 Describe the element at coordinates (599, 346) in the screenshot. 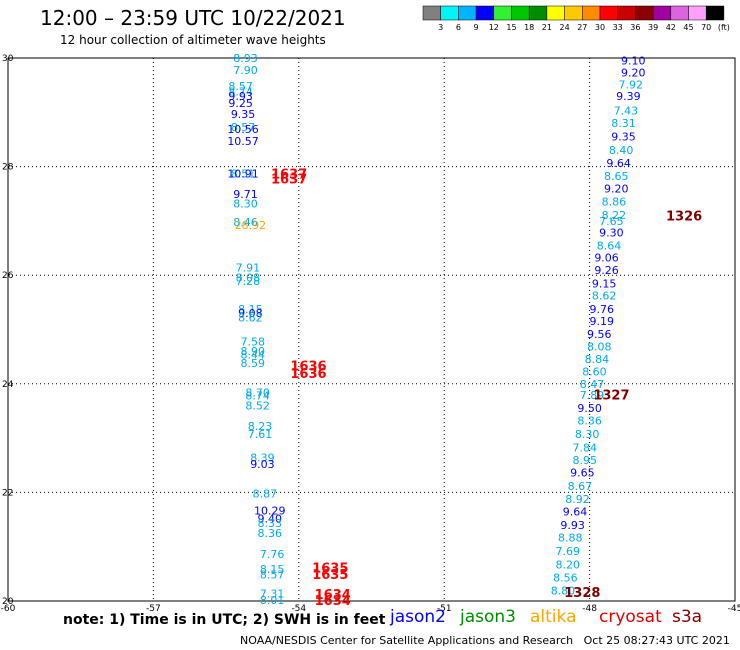

I see `wave-height-label: 8.08` at that location.